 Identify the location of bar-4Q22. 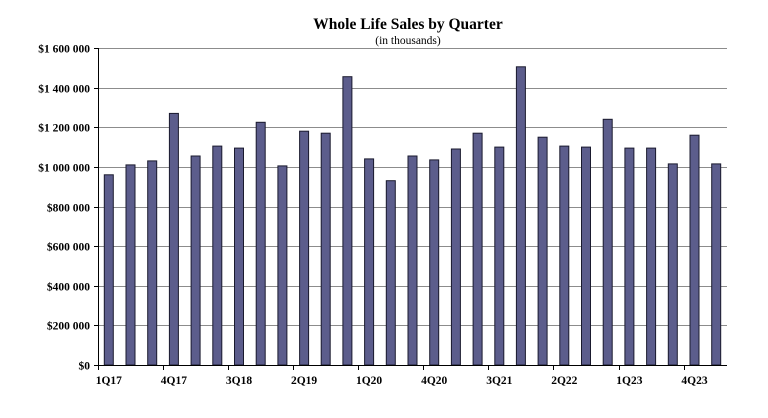
(607, 242).